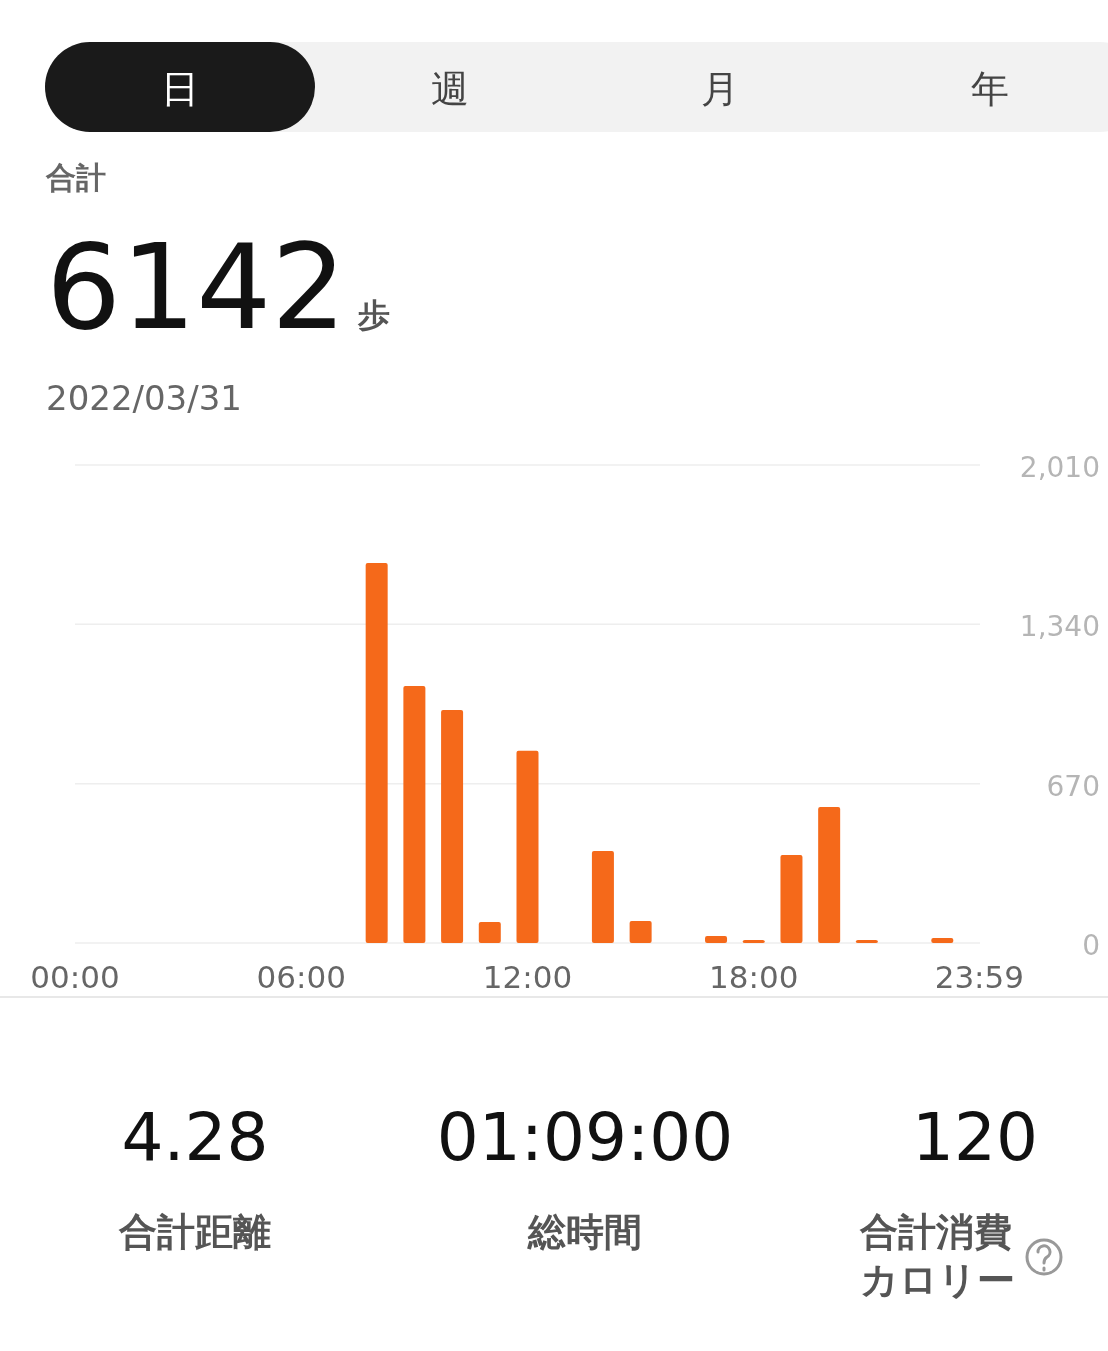 The height and width of the screenshot is (1351, 1108). What do you see at coordinates (194, 1232) in the screenshot?
I see `text: 合計距離` at bounding box center [194, 1232].